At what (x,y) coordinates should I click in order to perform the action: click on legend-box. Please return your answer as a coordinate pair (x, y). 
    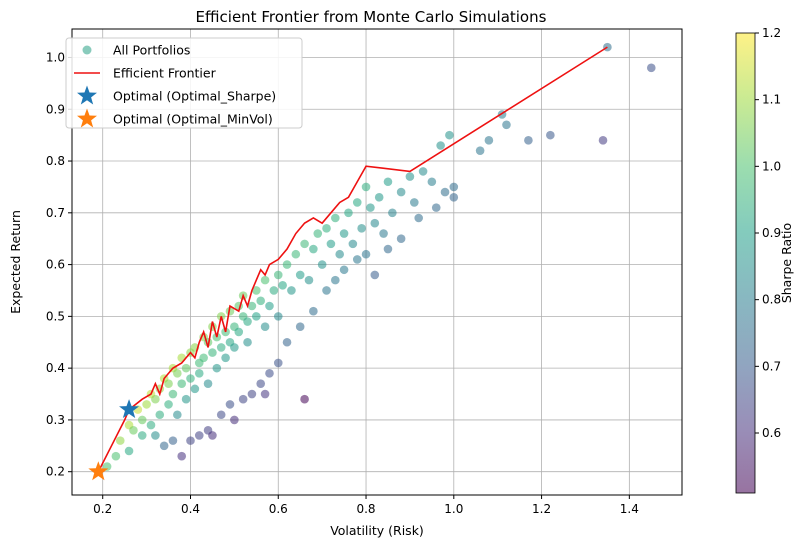
    Looking at the image, I should click on (184, 83).